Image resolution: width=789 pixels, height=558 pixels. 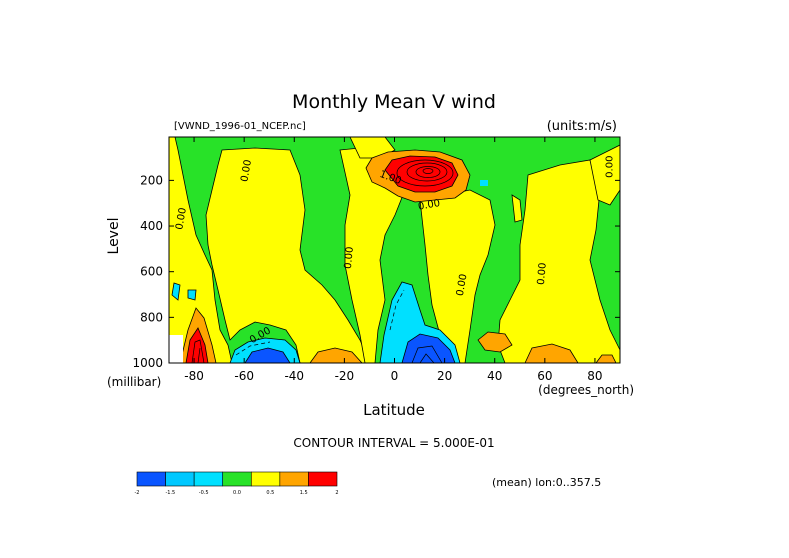 What do you see at coordinates (270, 493) in the screenshot?
I see `colorbar-label: 0.5` at bounding box center [270, 493].